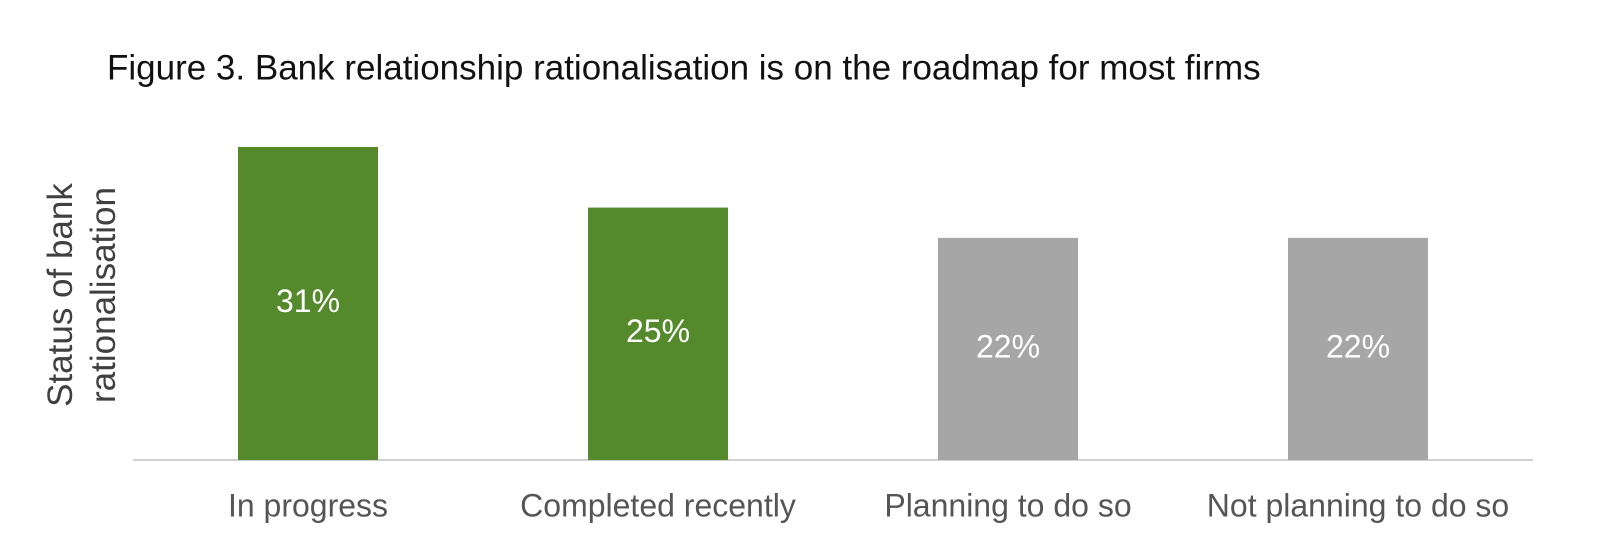  Describe the element at coordinates (308, 505) in the screenshot. I see `x-tick-label: In progress` at that location.